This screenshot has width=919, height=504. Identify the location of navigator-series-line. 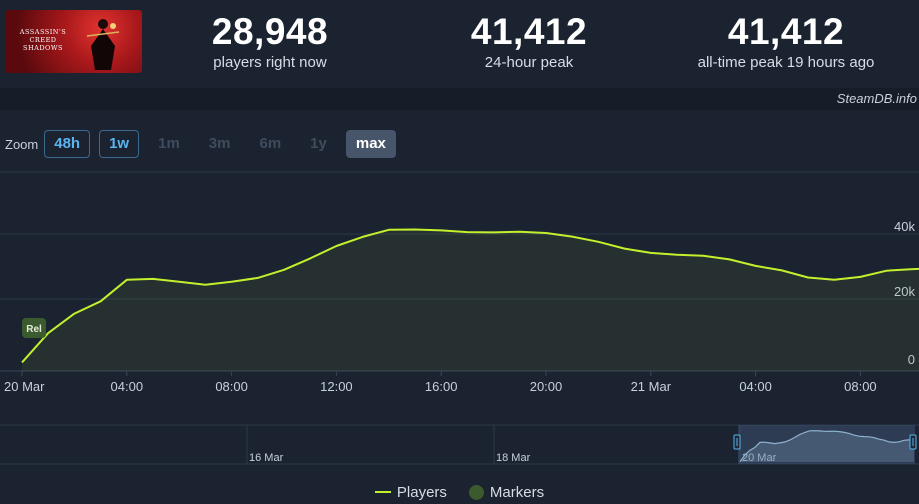
(827, 446).